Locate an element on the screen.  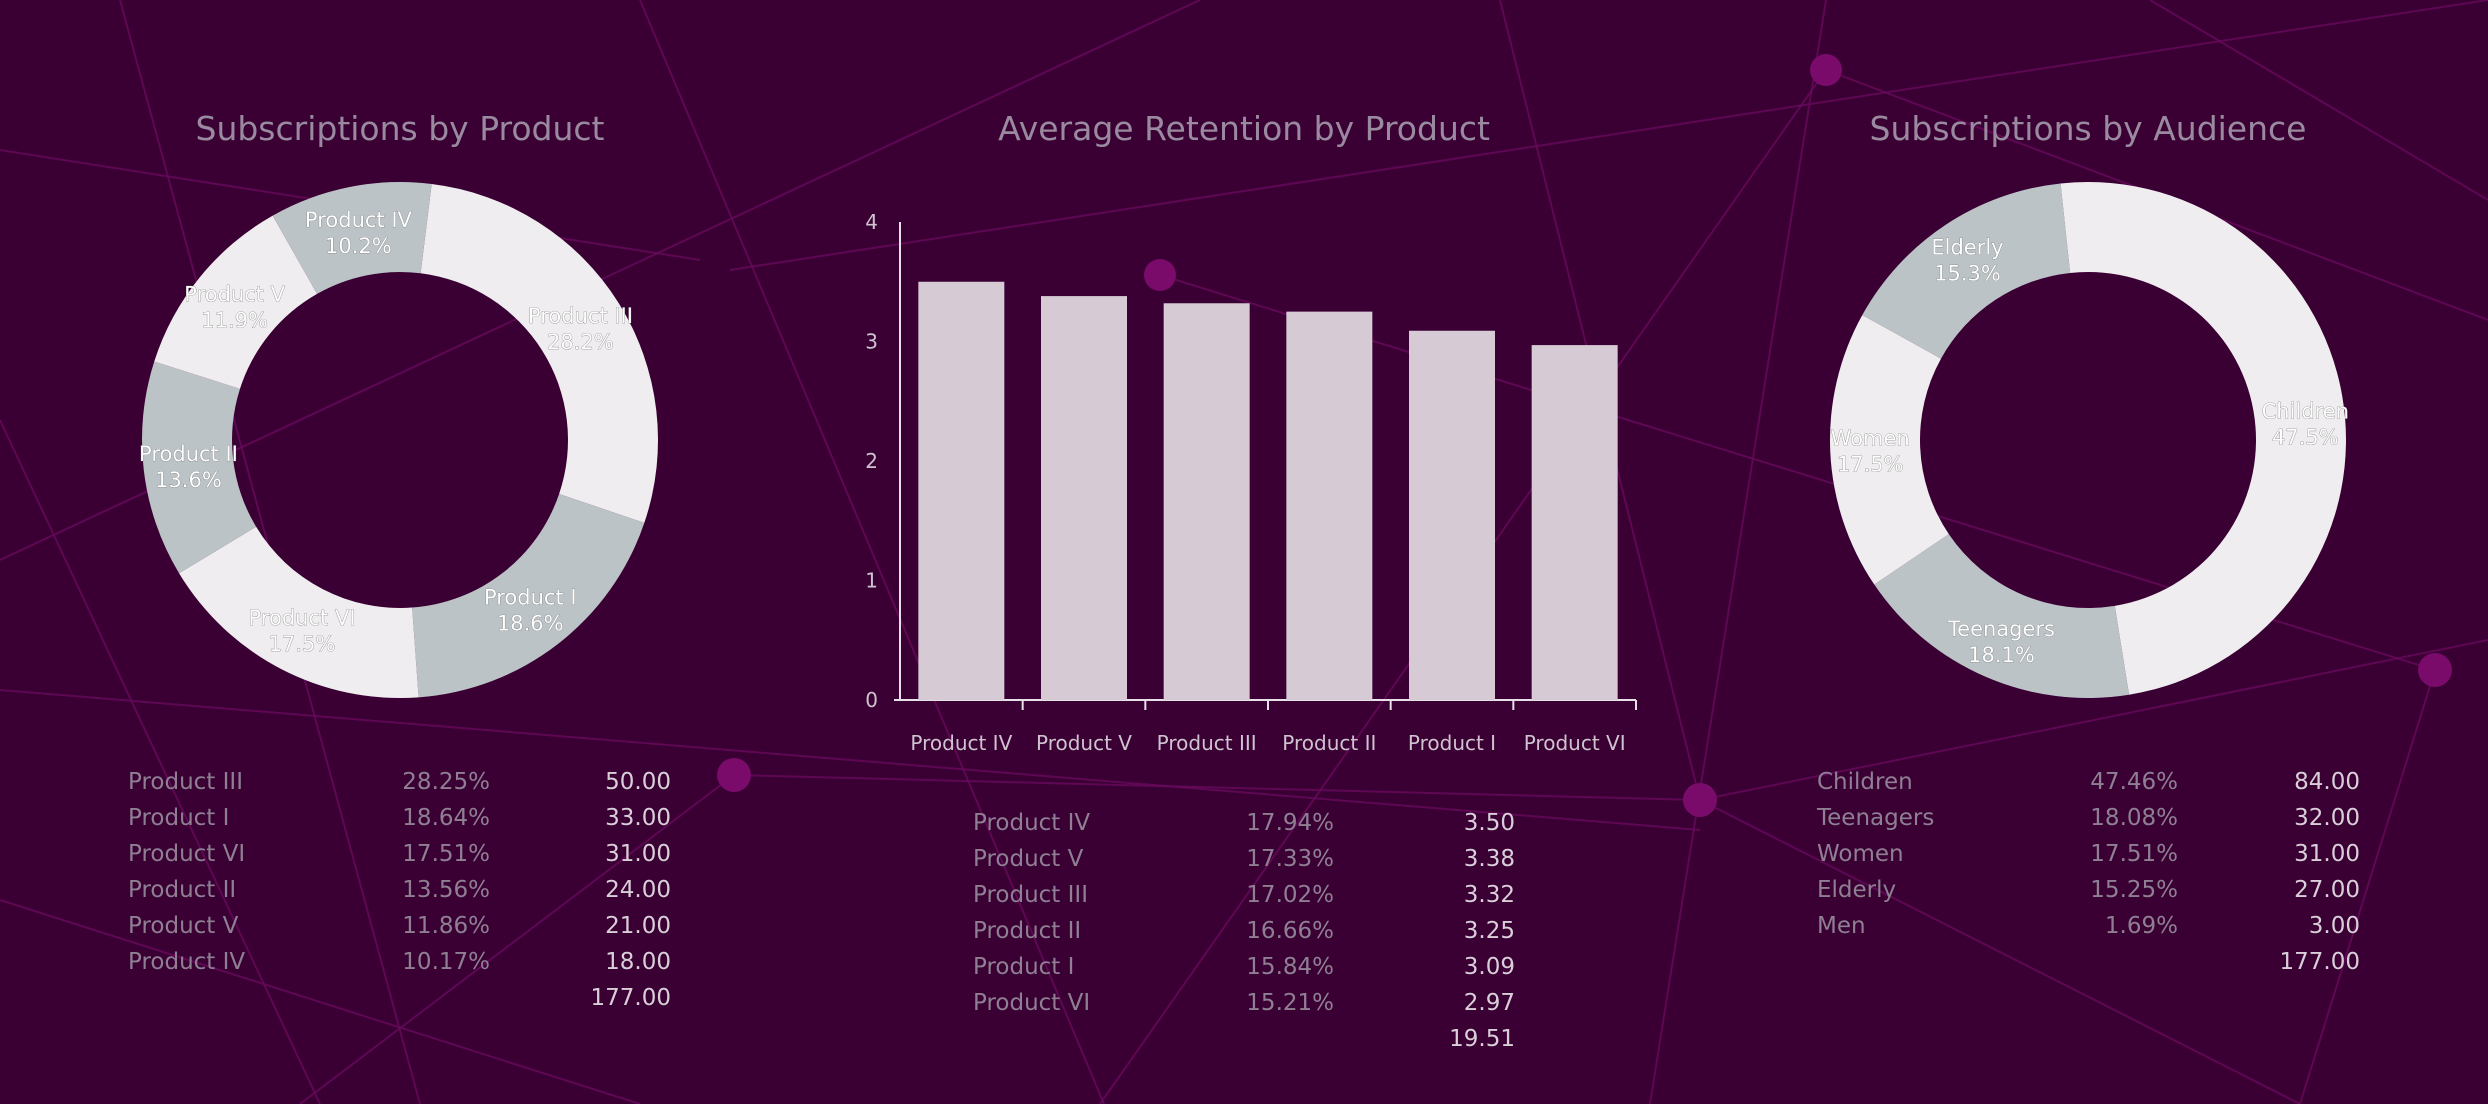
table-row-value: 3.32 is located at coordinates (1489, 895).